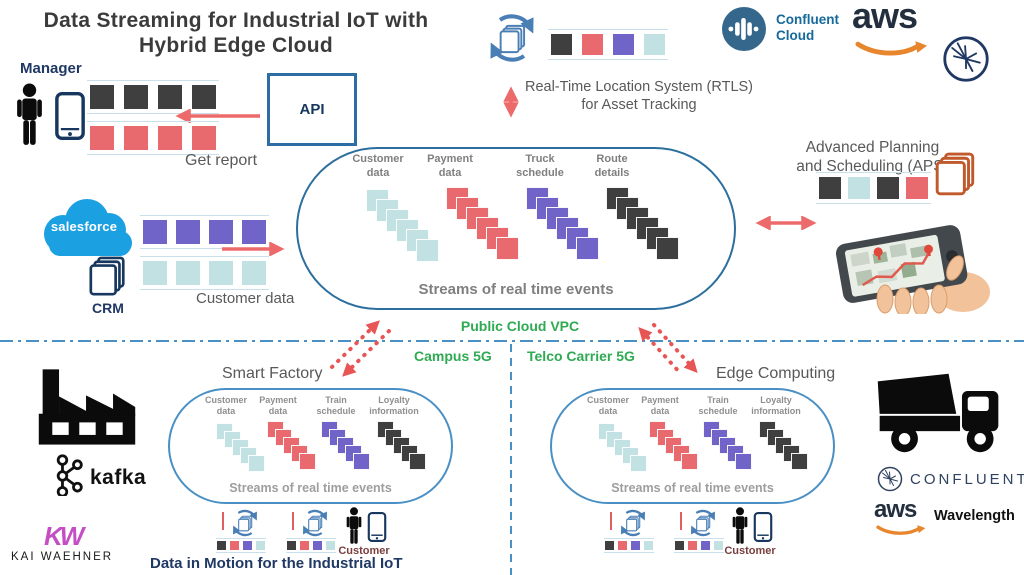 The width and height of the screenshot is (1024, 575). What do you see at coordinates (901, 529) in the screenshot?
I see `aws-wavelength-smile-icon` at bounding box center [901, 529].